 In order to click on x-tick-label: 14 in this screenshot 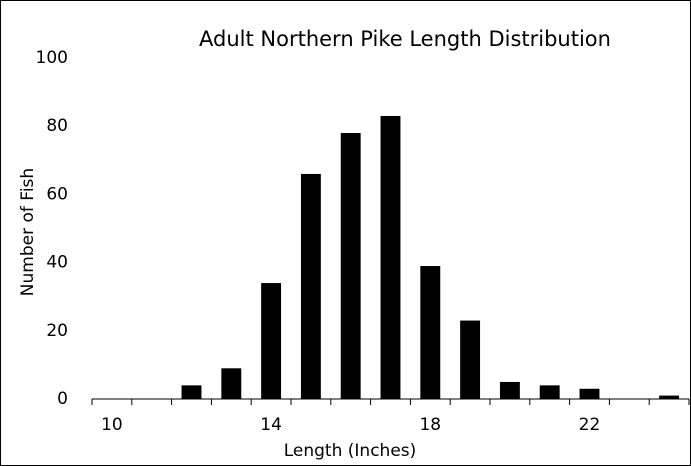, I will do `click(271, 425)`.